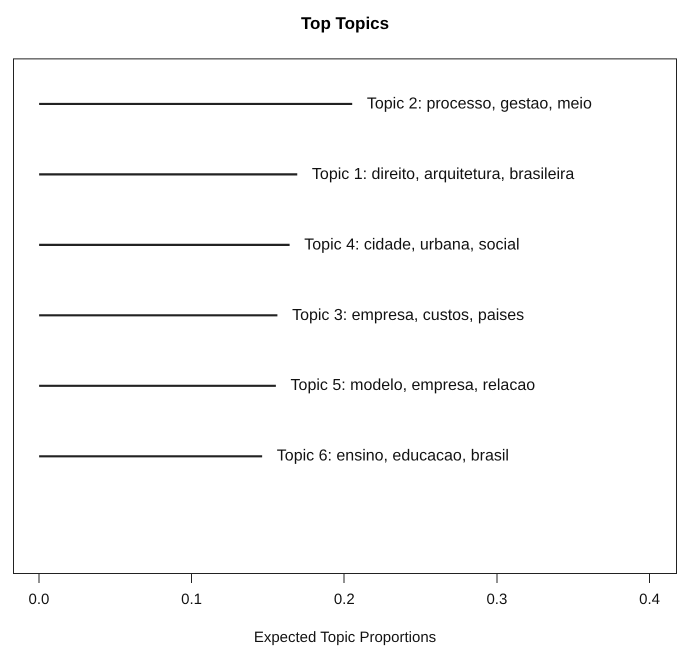 The image size is (677, 653). I want to click on x-tick-label: 0.1, so click(191, 599).